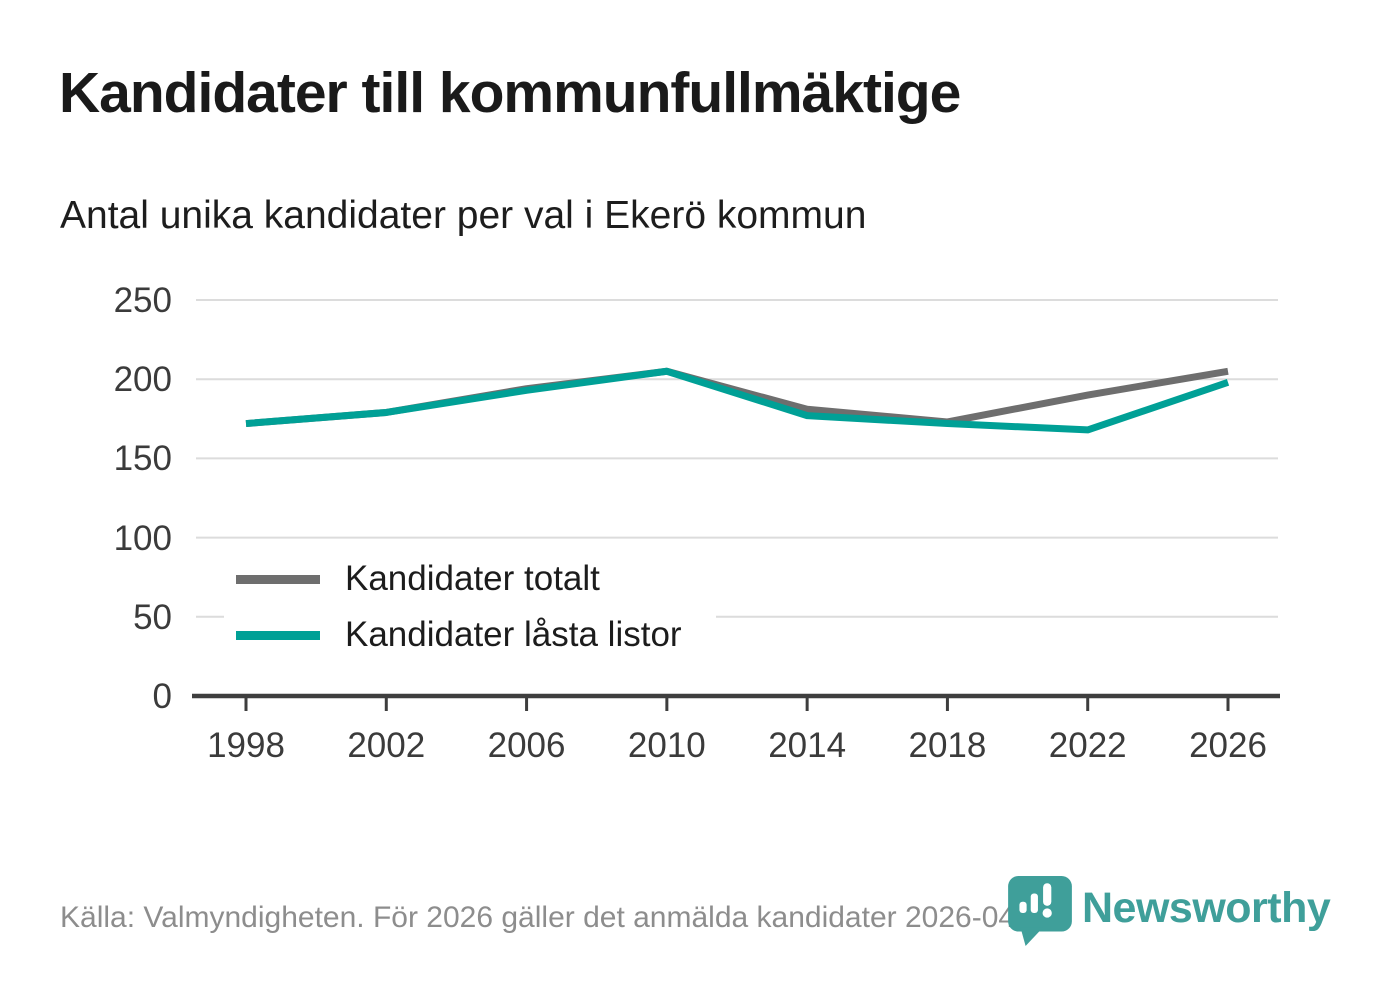 The width and height of the screenshot is (1382, 999). Describe the element at coordinates (142, 538) in the screenshot. I see `y-tick-label: 100` at that location.